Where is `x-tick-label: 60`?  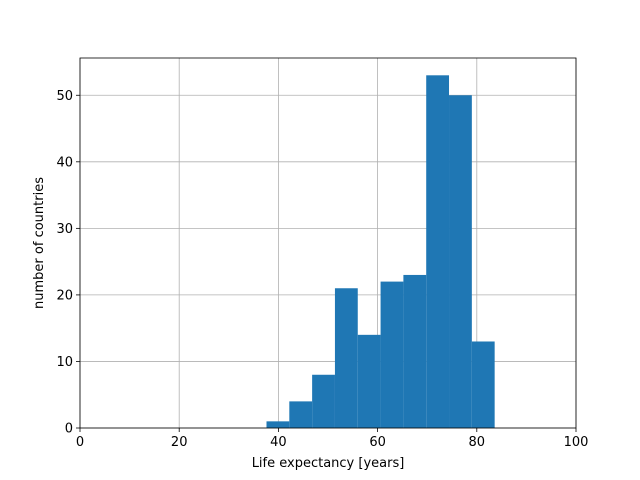 x-tick-label: 60 is located at coordinates (377, 442).